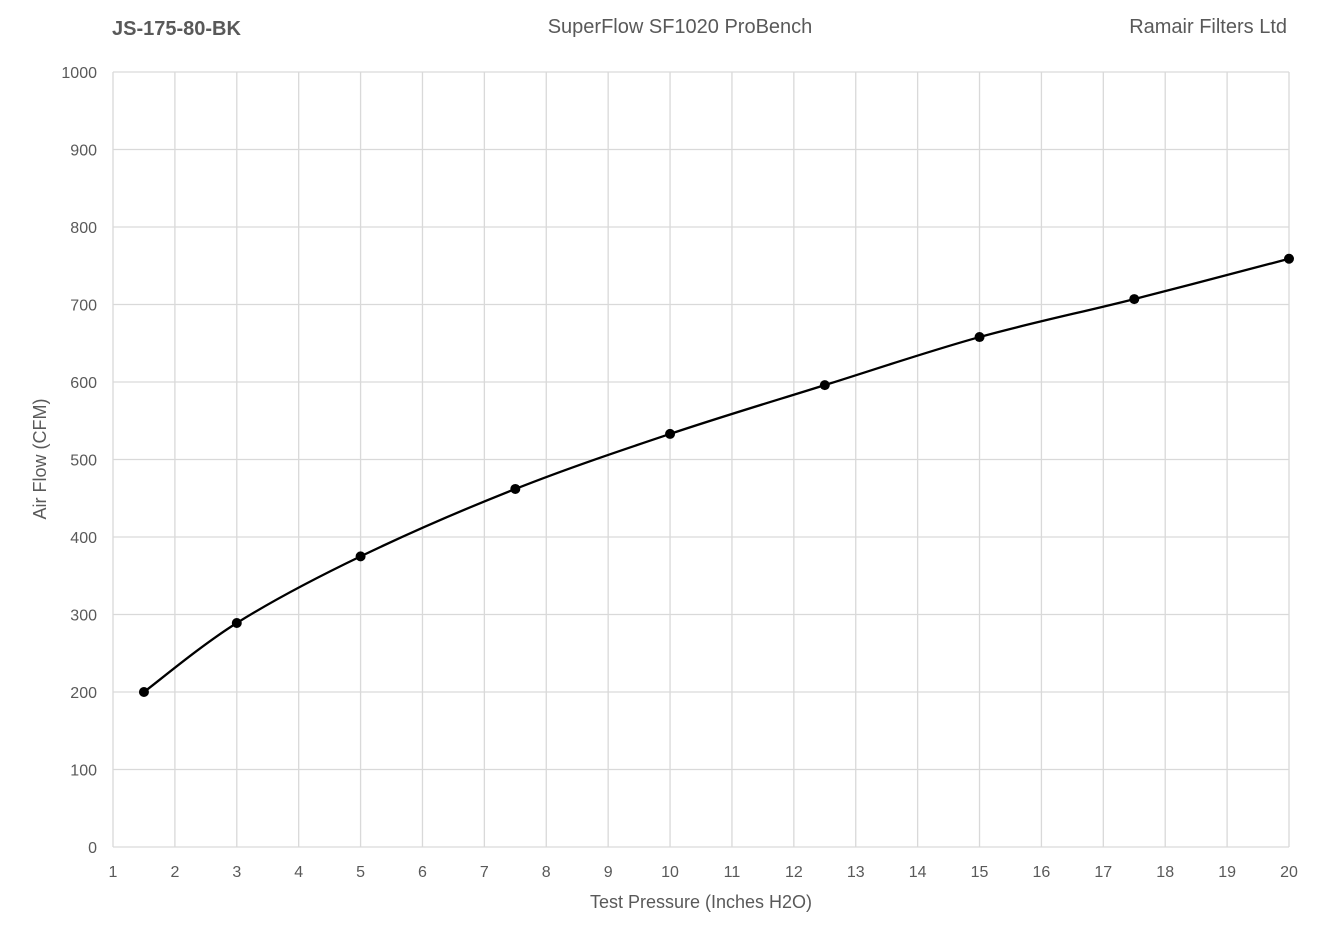 Image resolution: width=1321 pixels, height=940 pixels. What do you see at coordinates (422, 872) in the screenshot?
I see `x-tick-label: 6` at bounding box center [422, 872].